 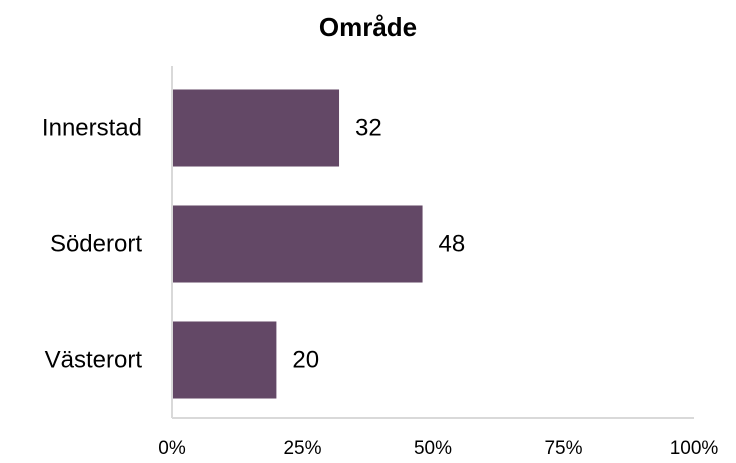 I want to click on category-label: Söderort, so click(x=96, y=244).